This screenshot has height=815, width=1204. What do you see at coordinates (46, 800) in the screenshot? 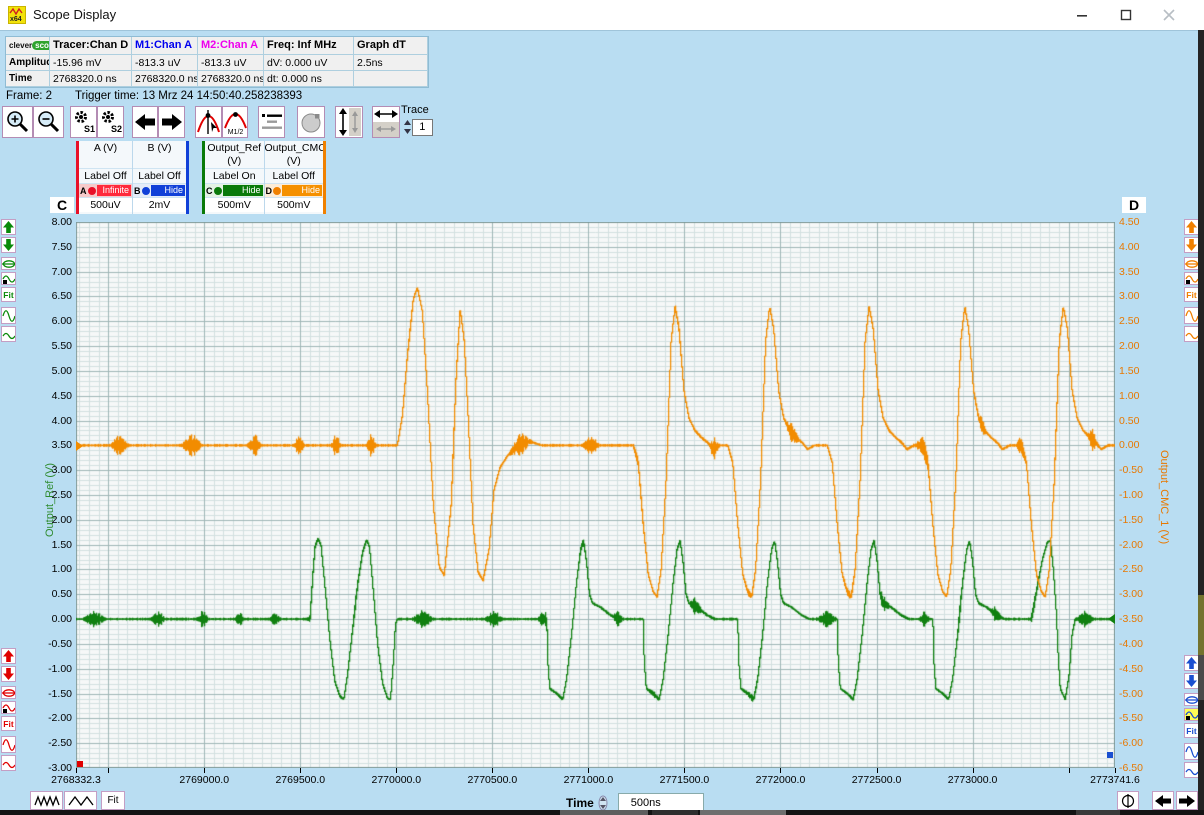
I see `time-compress-button` at bounding box center [46, 800].